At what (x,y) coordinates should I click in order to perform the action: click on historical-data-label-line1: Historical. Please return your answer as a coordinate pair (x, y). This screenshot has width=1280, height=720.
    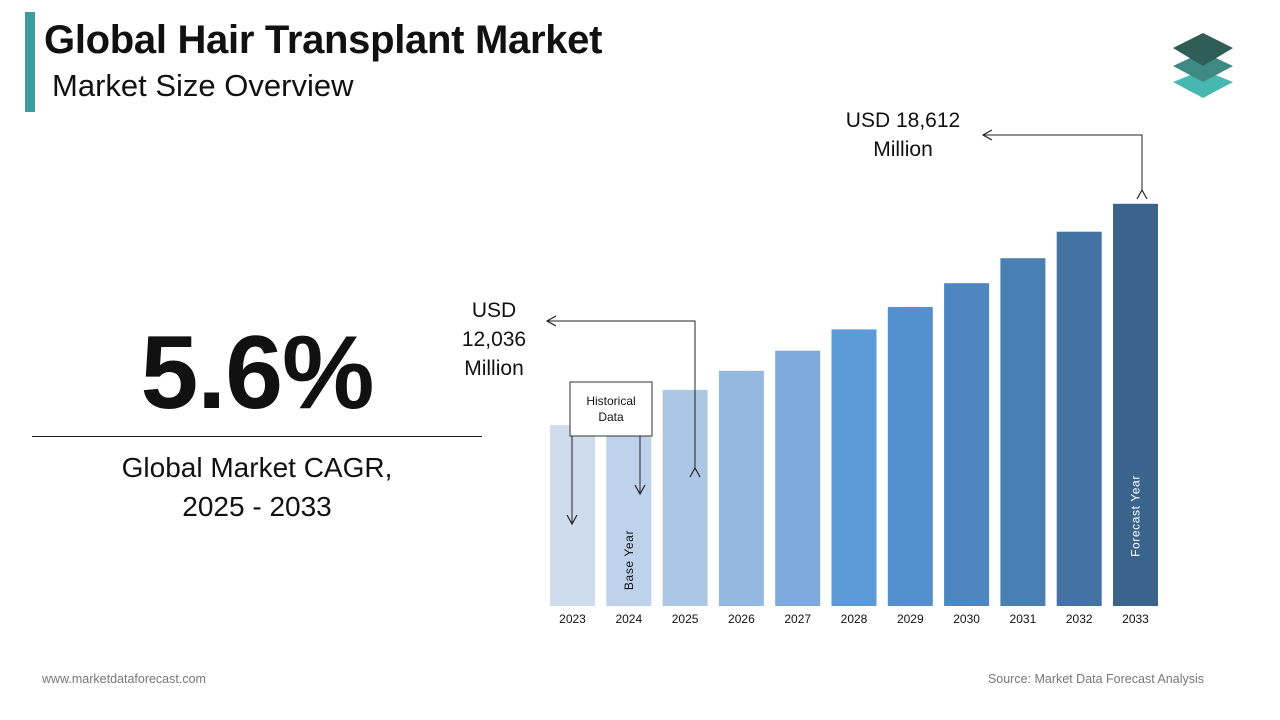
    Looking at the image, I should click on (610, 401).